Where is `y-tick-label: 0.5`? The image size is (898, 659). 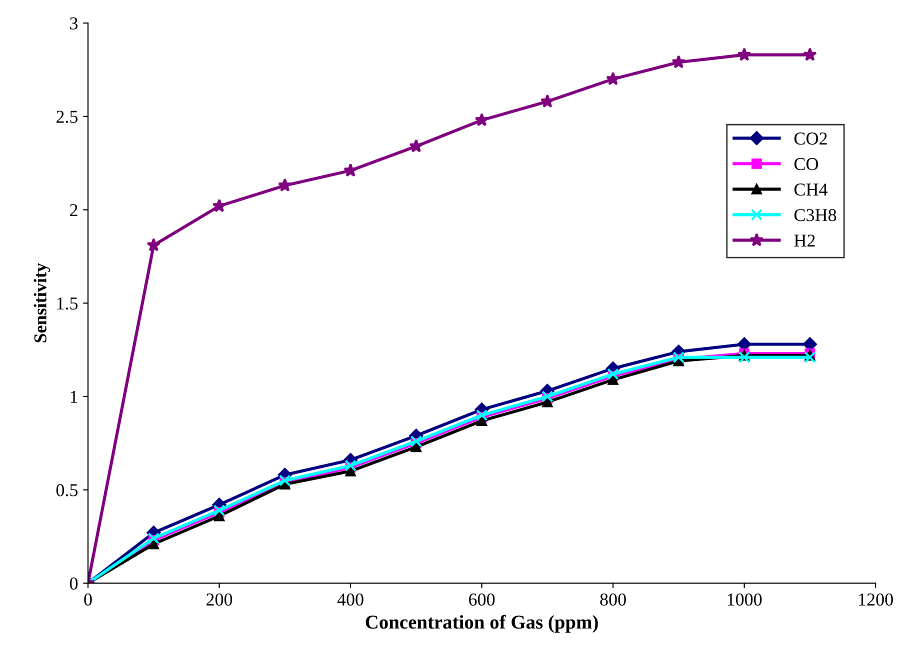 y-tick-label: 0.5 is located at coordinates (67, 490).